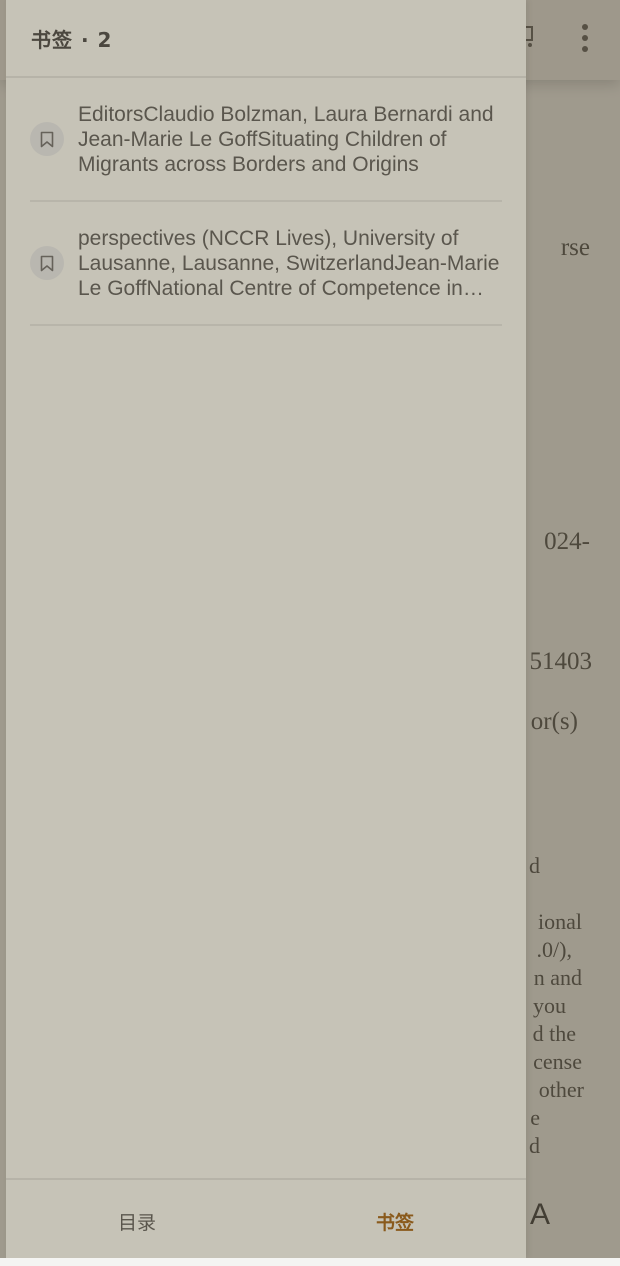  What do you see at coordinates (567, 541) in the screenshot?
I see `reader-fragment: 024-` at bounding box center [567, 541].